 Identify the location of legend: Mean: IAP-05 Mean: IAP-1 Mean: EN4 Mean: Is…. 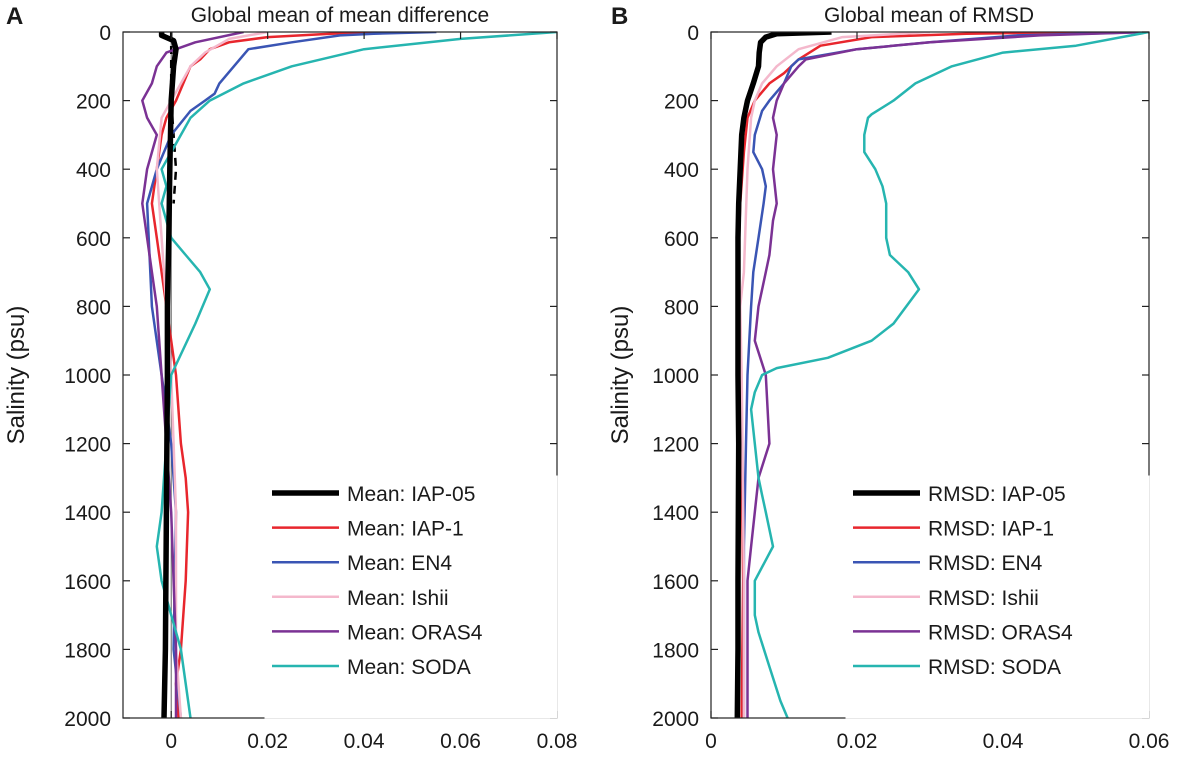
(411, 597).